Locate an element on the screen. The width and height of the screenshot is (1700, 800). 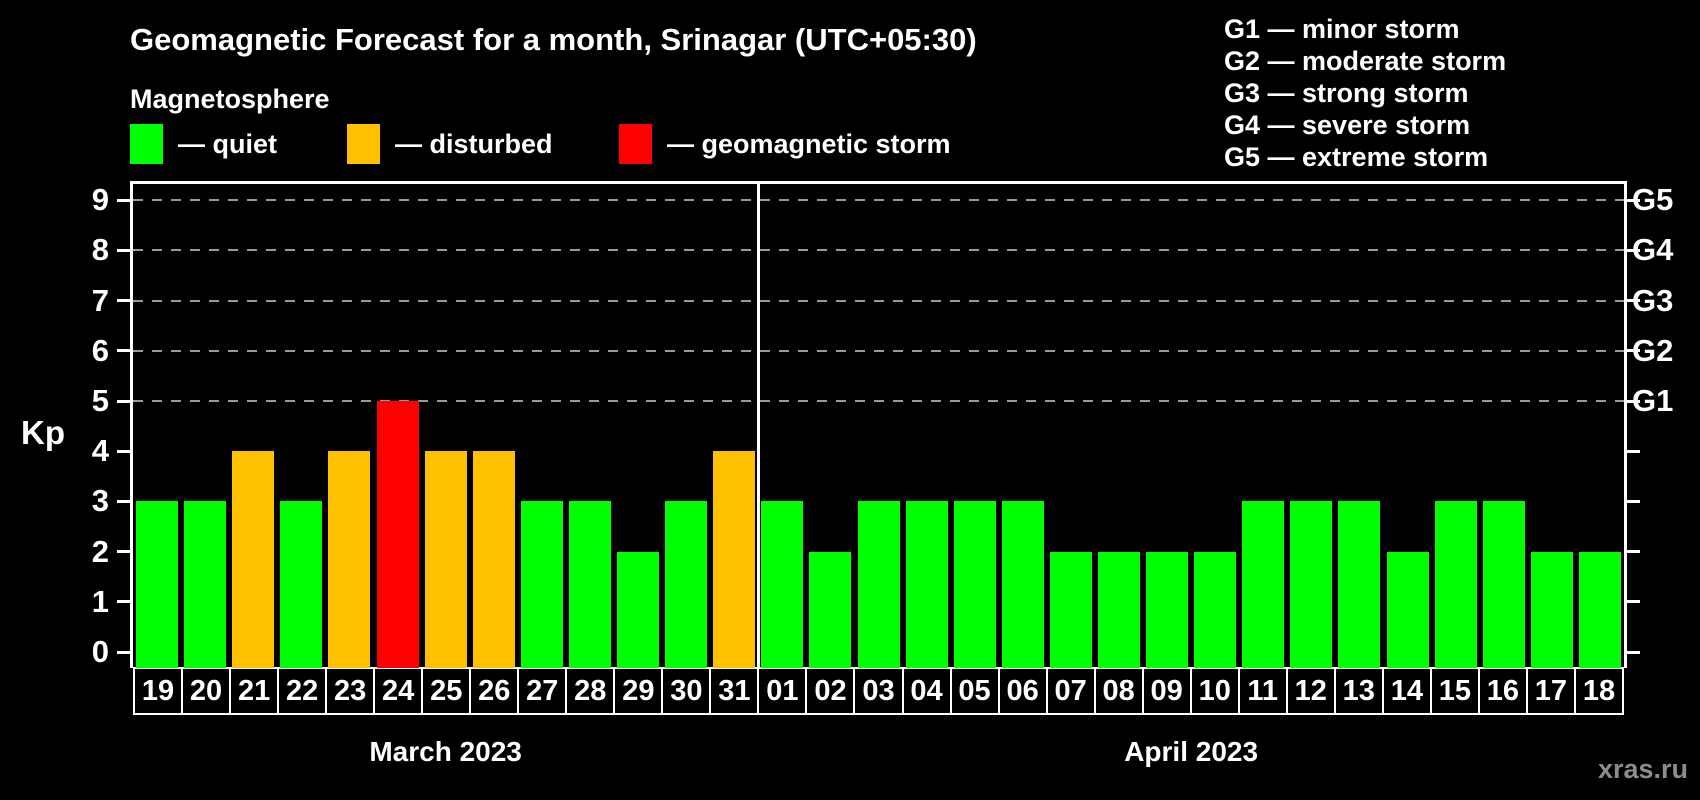
gridline-kp5 is located at coordinates (878, 401).